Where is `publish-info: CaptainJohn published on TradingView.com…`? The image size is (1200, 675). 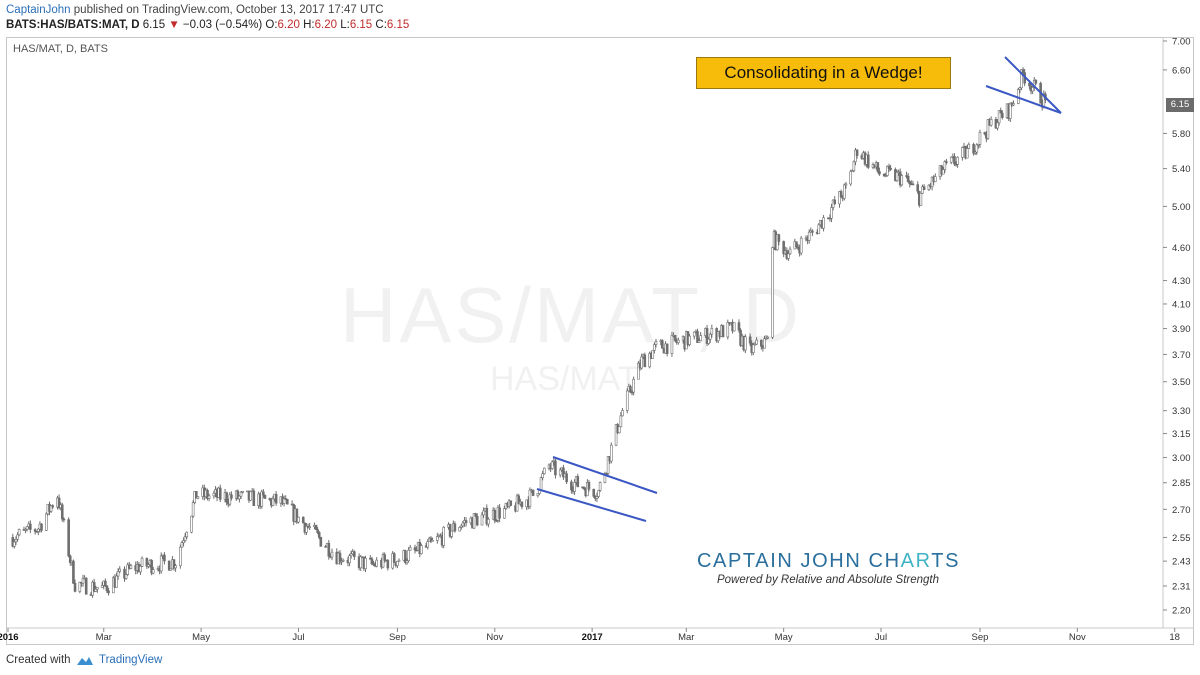
publish-info: CaptainJohn published on TradingView.com… is located at coordinates (195, 10).